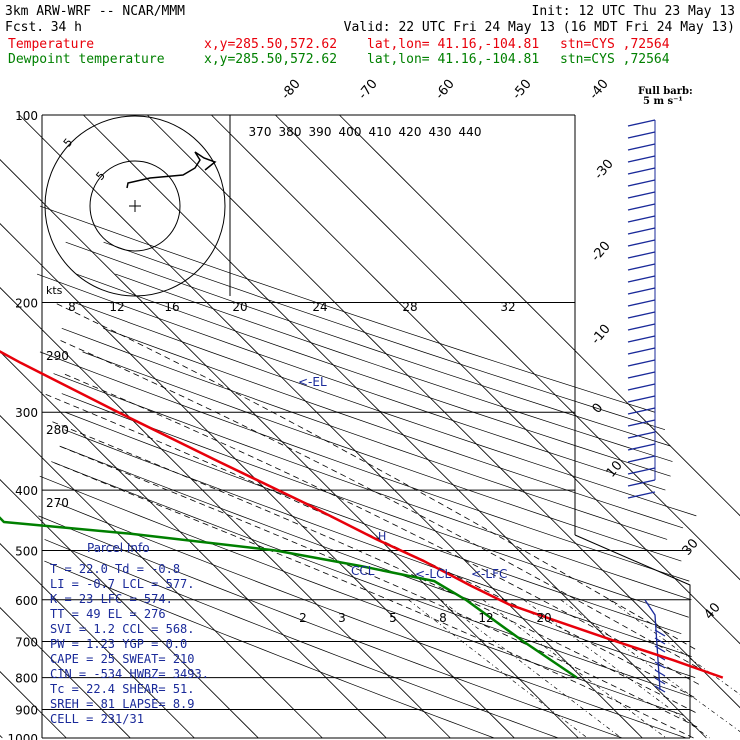 Image resolution: width=740 pixels, height=740 pixels. I want to click on mixing-ratio-label: 20, so click(543, 618).